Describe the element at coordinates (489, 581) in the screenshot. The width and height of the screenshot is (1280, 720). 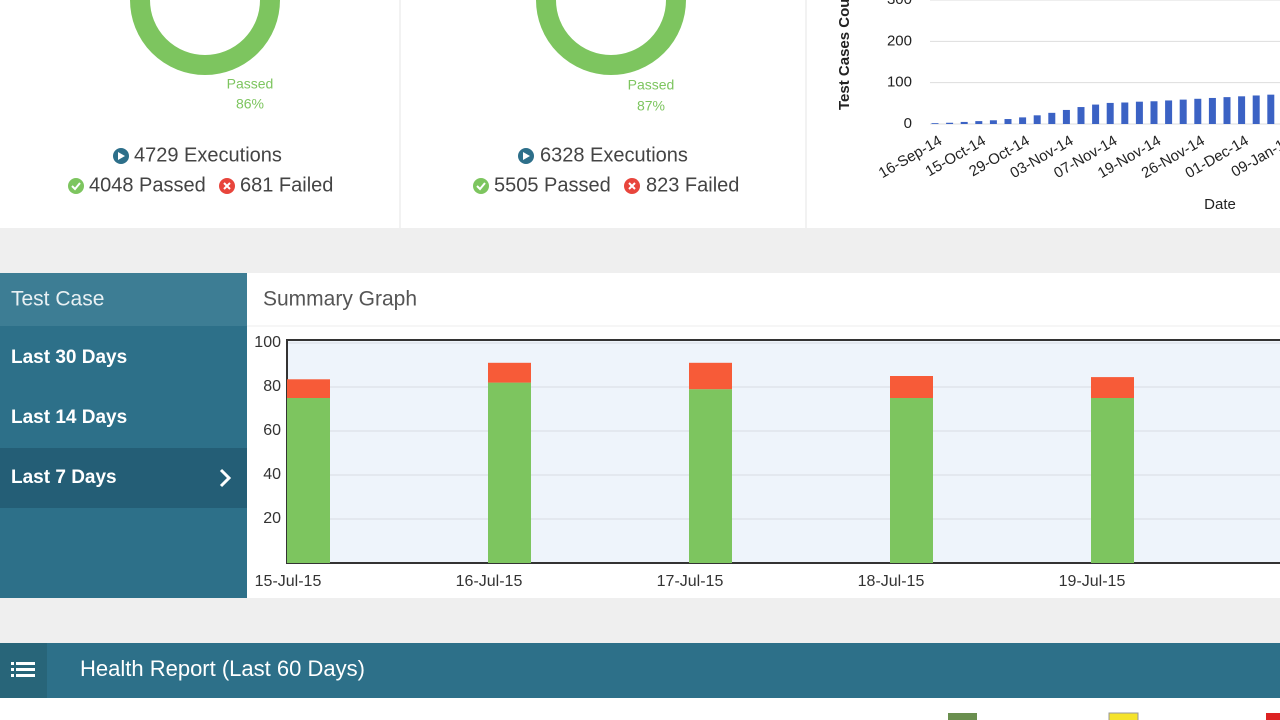
I see `x-tick-label: 16-Jul-15` at that location.